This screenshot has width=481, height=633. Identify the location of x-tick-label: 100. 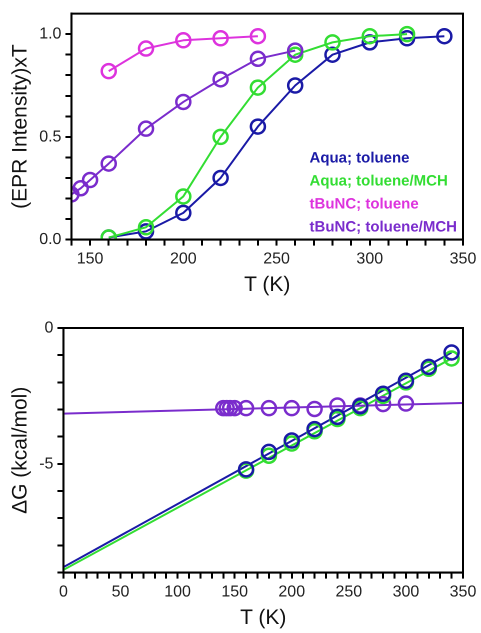
(178, 592).